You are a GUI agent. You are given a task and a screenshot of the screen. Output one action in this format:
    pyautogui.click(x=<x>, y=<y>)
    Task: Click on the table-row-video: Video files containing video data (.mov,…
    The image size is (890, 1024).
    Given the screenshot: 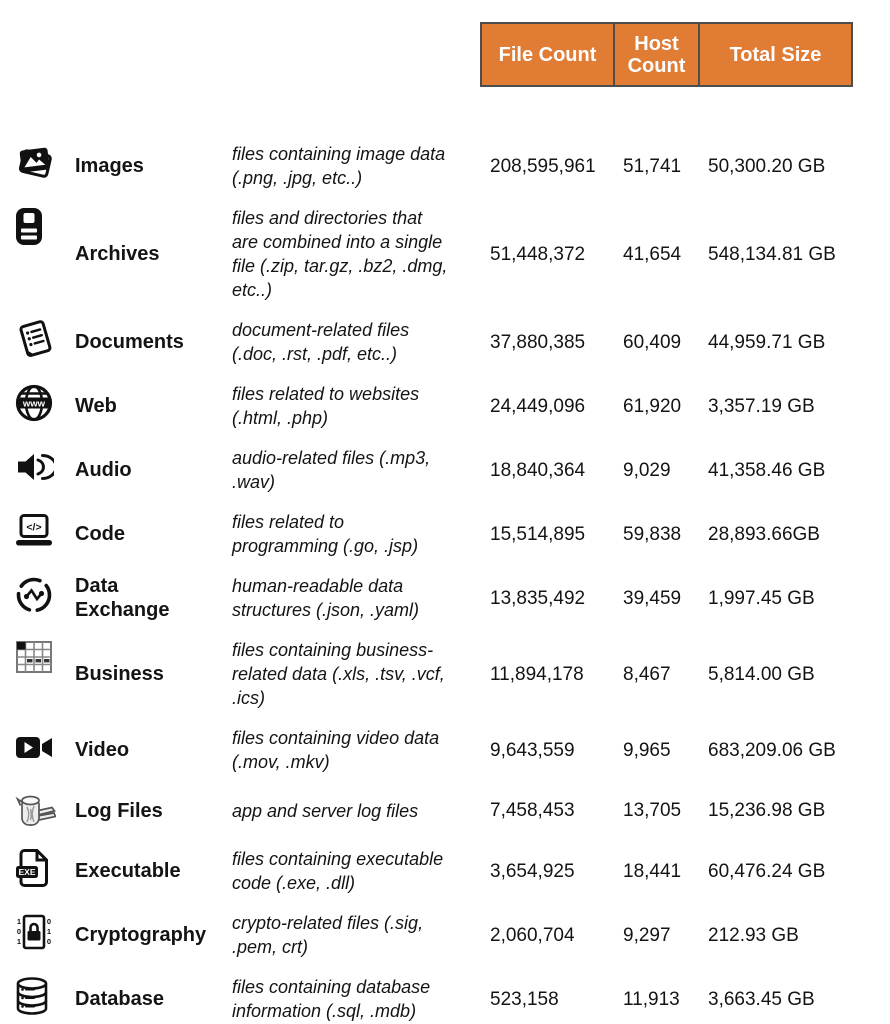 What is the action you would take?
    pyautogui.click(x=437, y=750)
    